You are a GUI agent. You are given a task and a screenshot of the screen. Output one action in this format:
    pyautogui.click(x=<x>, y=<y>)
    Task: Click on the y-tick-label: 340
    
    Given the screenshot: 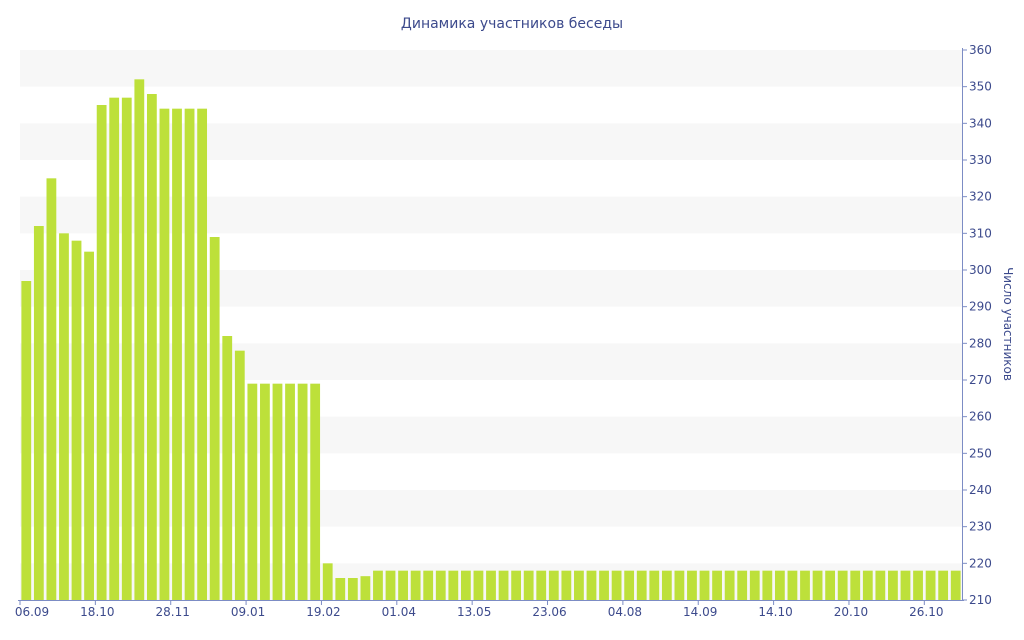 What is the action you would take?
    pyautogui.click(x=980, y=123)
    